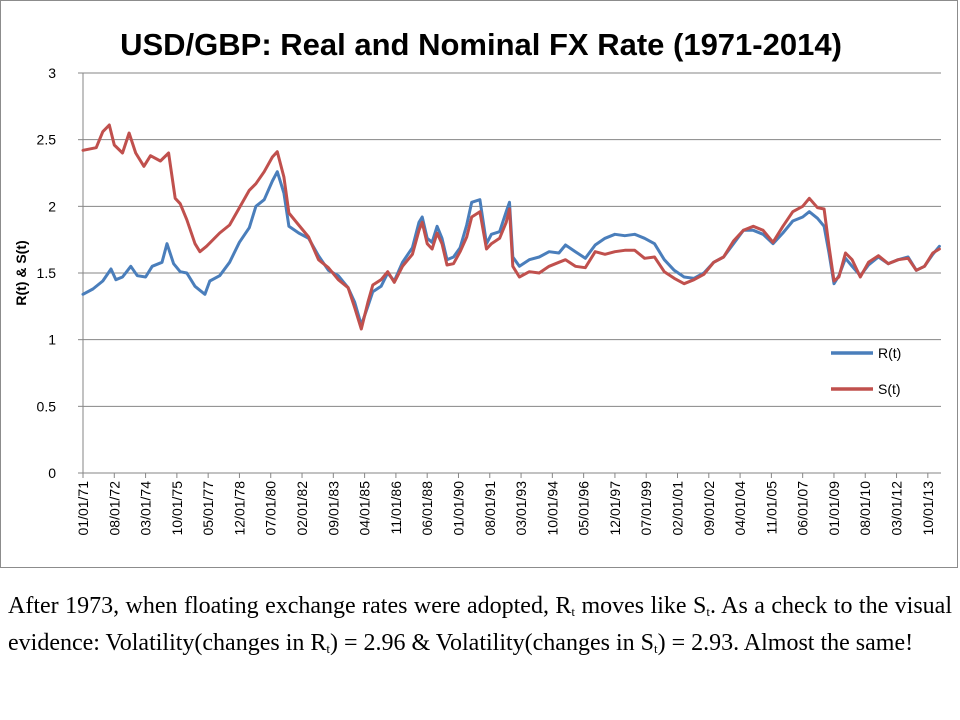 The image size is (960, 720). Describe the element at coordinates (47, 406) in the screenshot. I see `y-tick-label: 0.5` at that location.